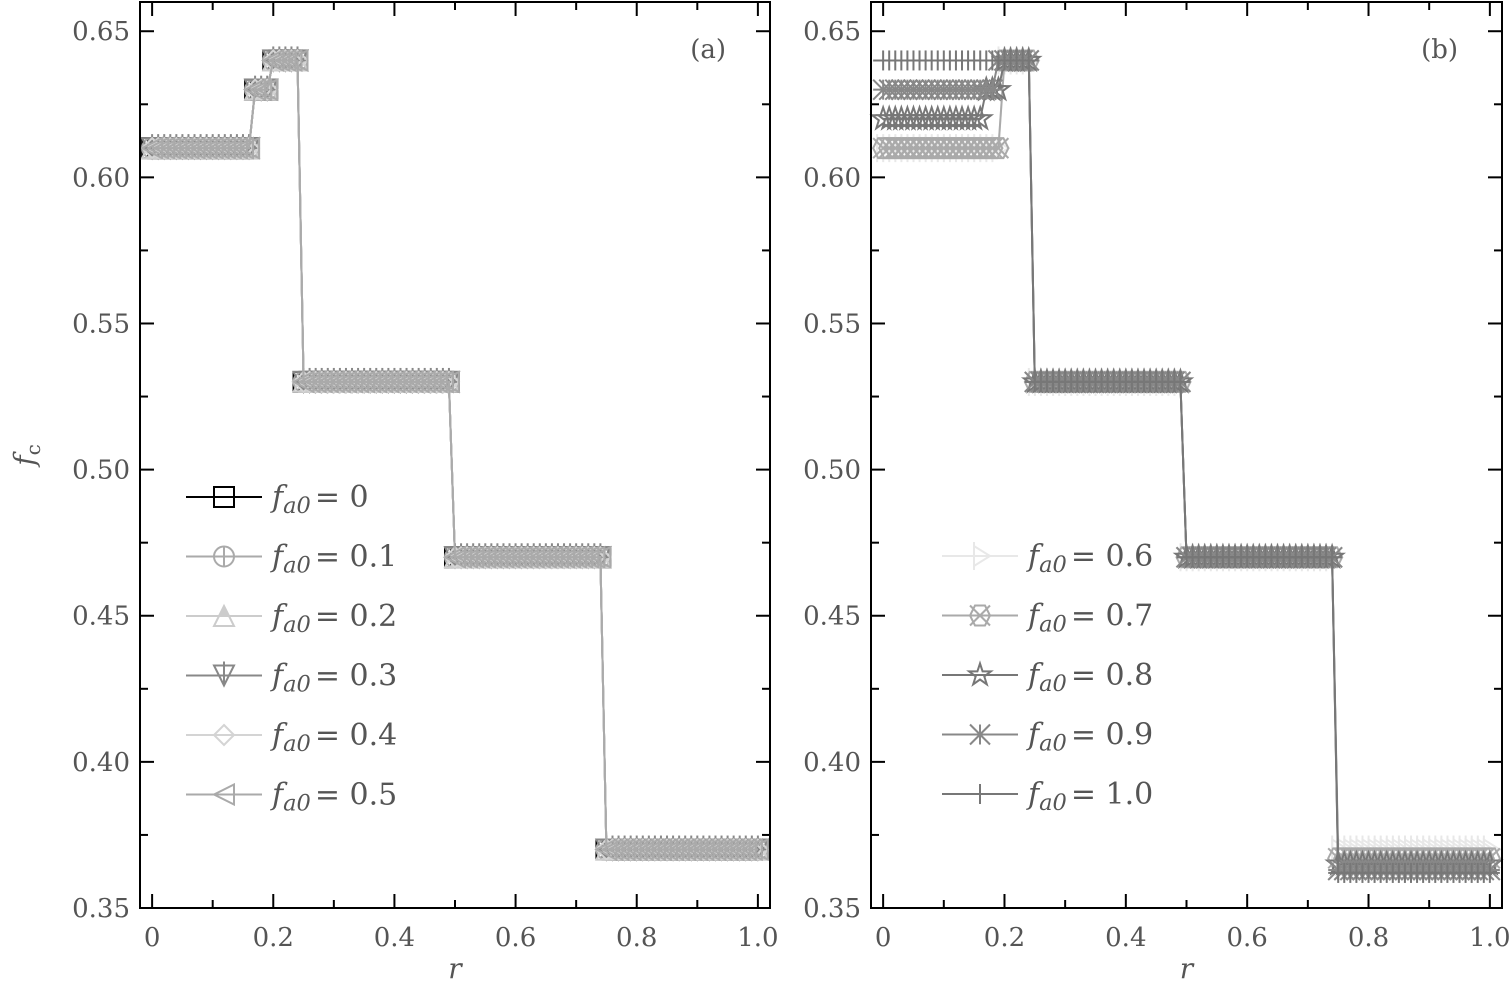 This screenshot has height=981, width=1511. What do you see at coordinates (515, 938) in the screenshot?
I see `x-tick-label: 0.6` at bounding box center [515, 938].